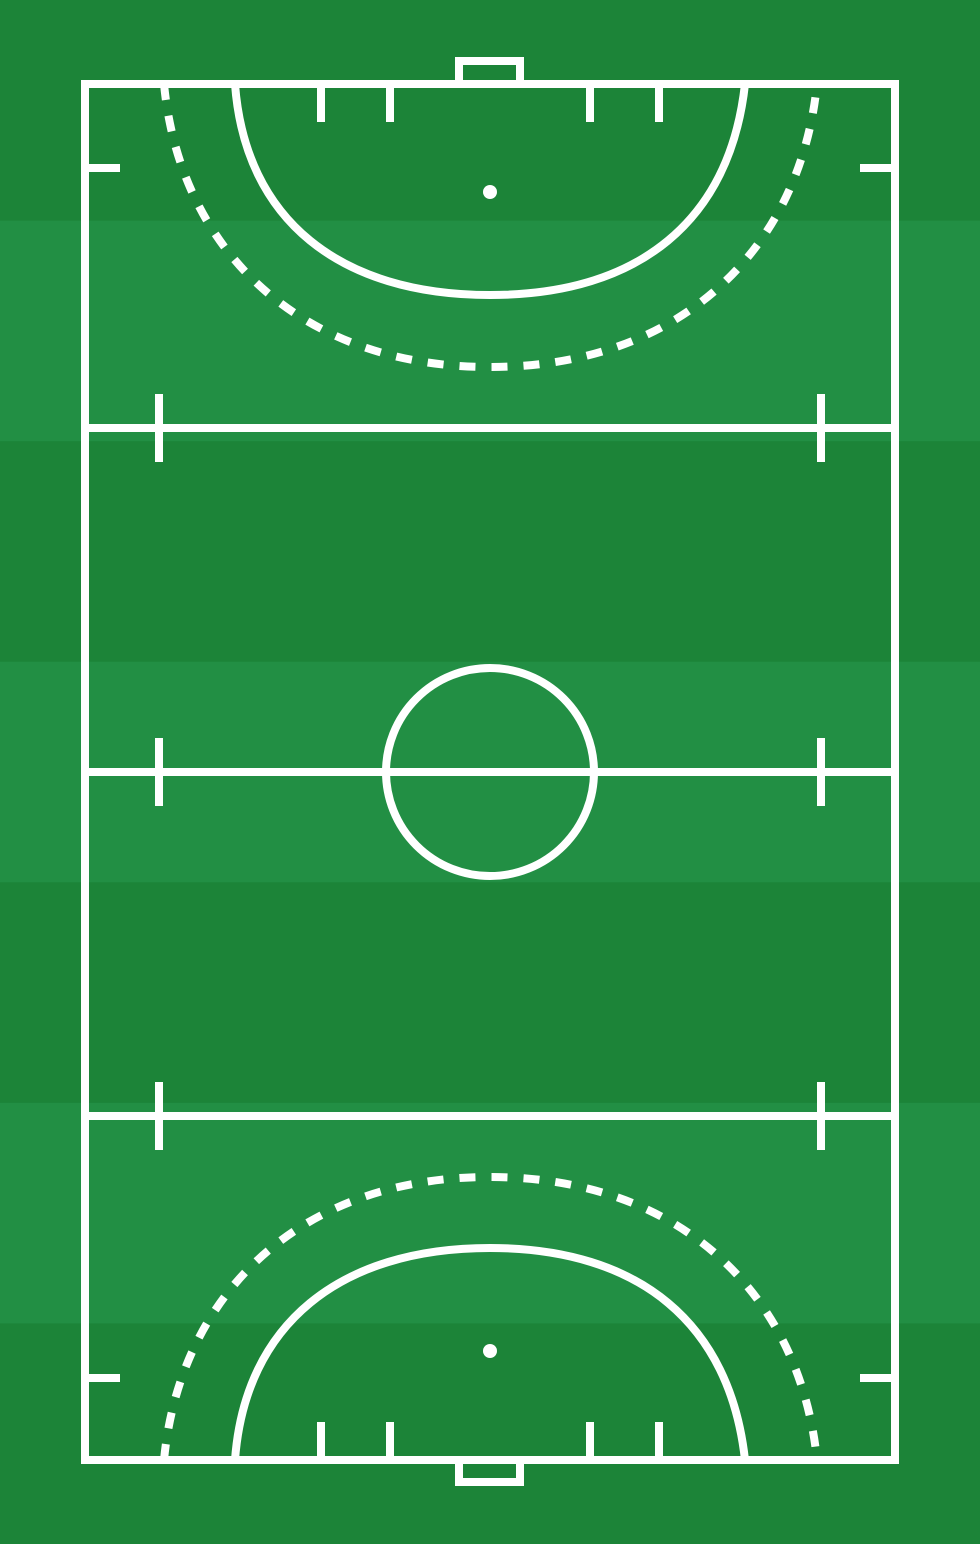  I want to click on bottom-goal, so click(489, 1473).